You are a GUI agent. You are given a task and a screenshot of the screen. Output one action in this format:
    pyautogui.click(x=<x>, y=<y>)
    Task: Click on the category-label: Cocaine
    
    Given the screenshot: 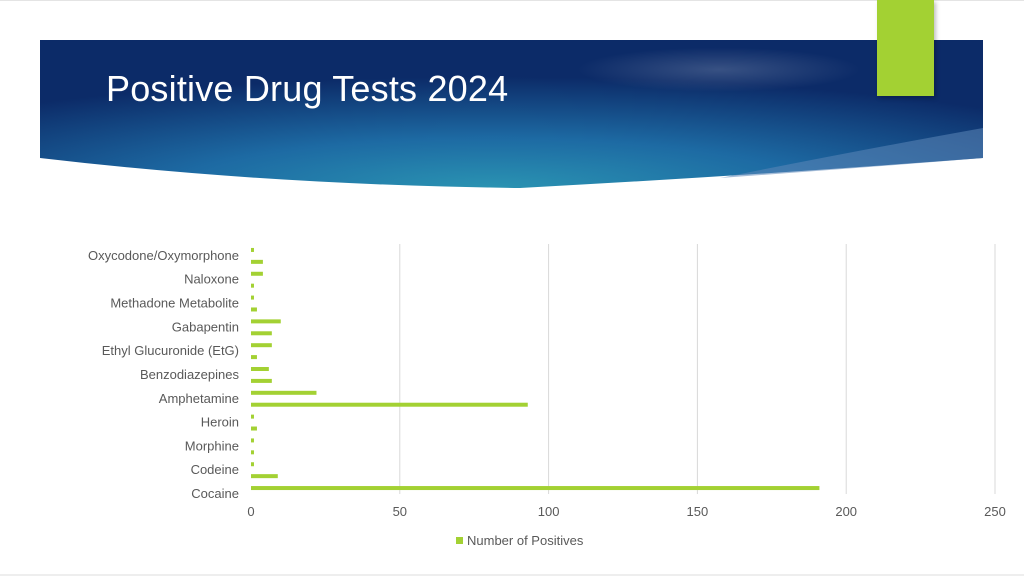 What is the action you would take?
    pyautogui.click(x=215, y=493)
    